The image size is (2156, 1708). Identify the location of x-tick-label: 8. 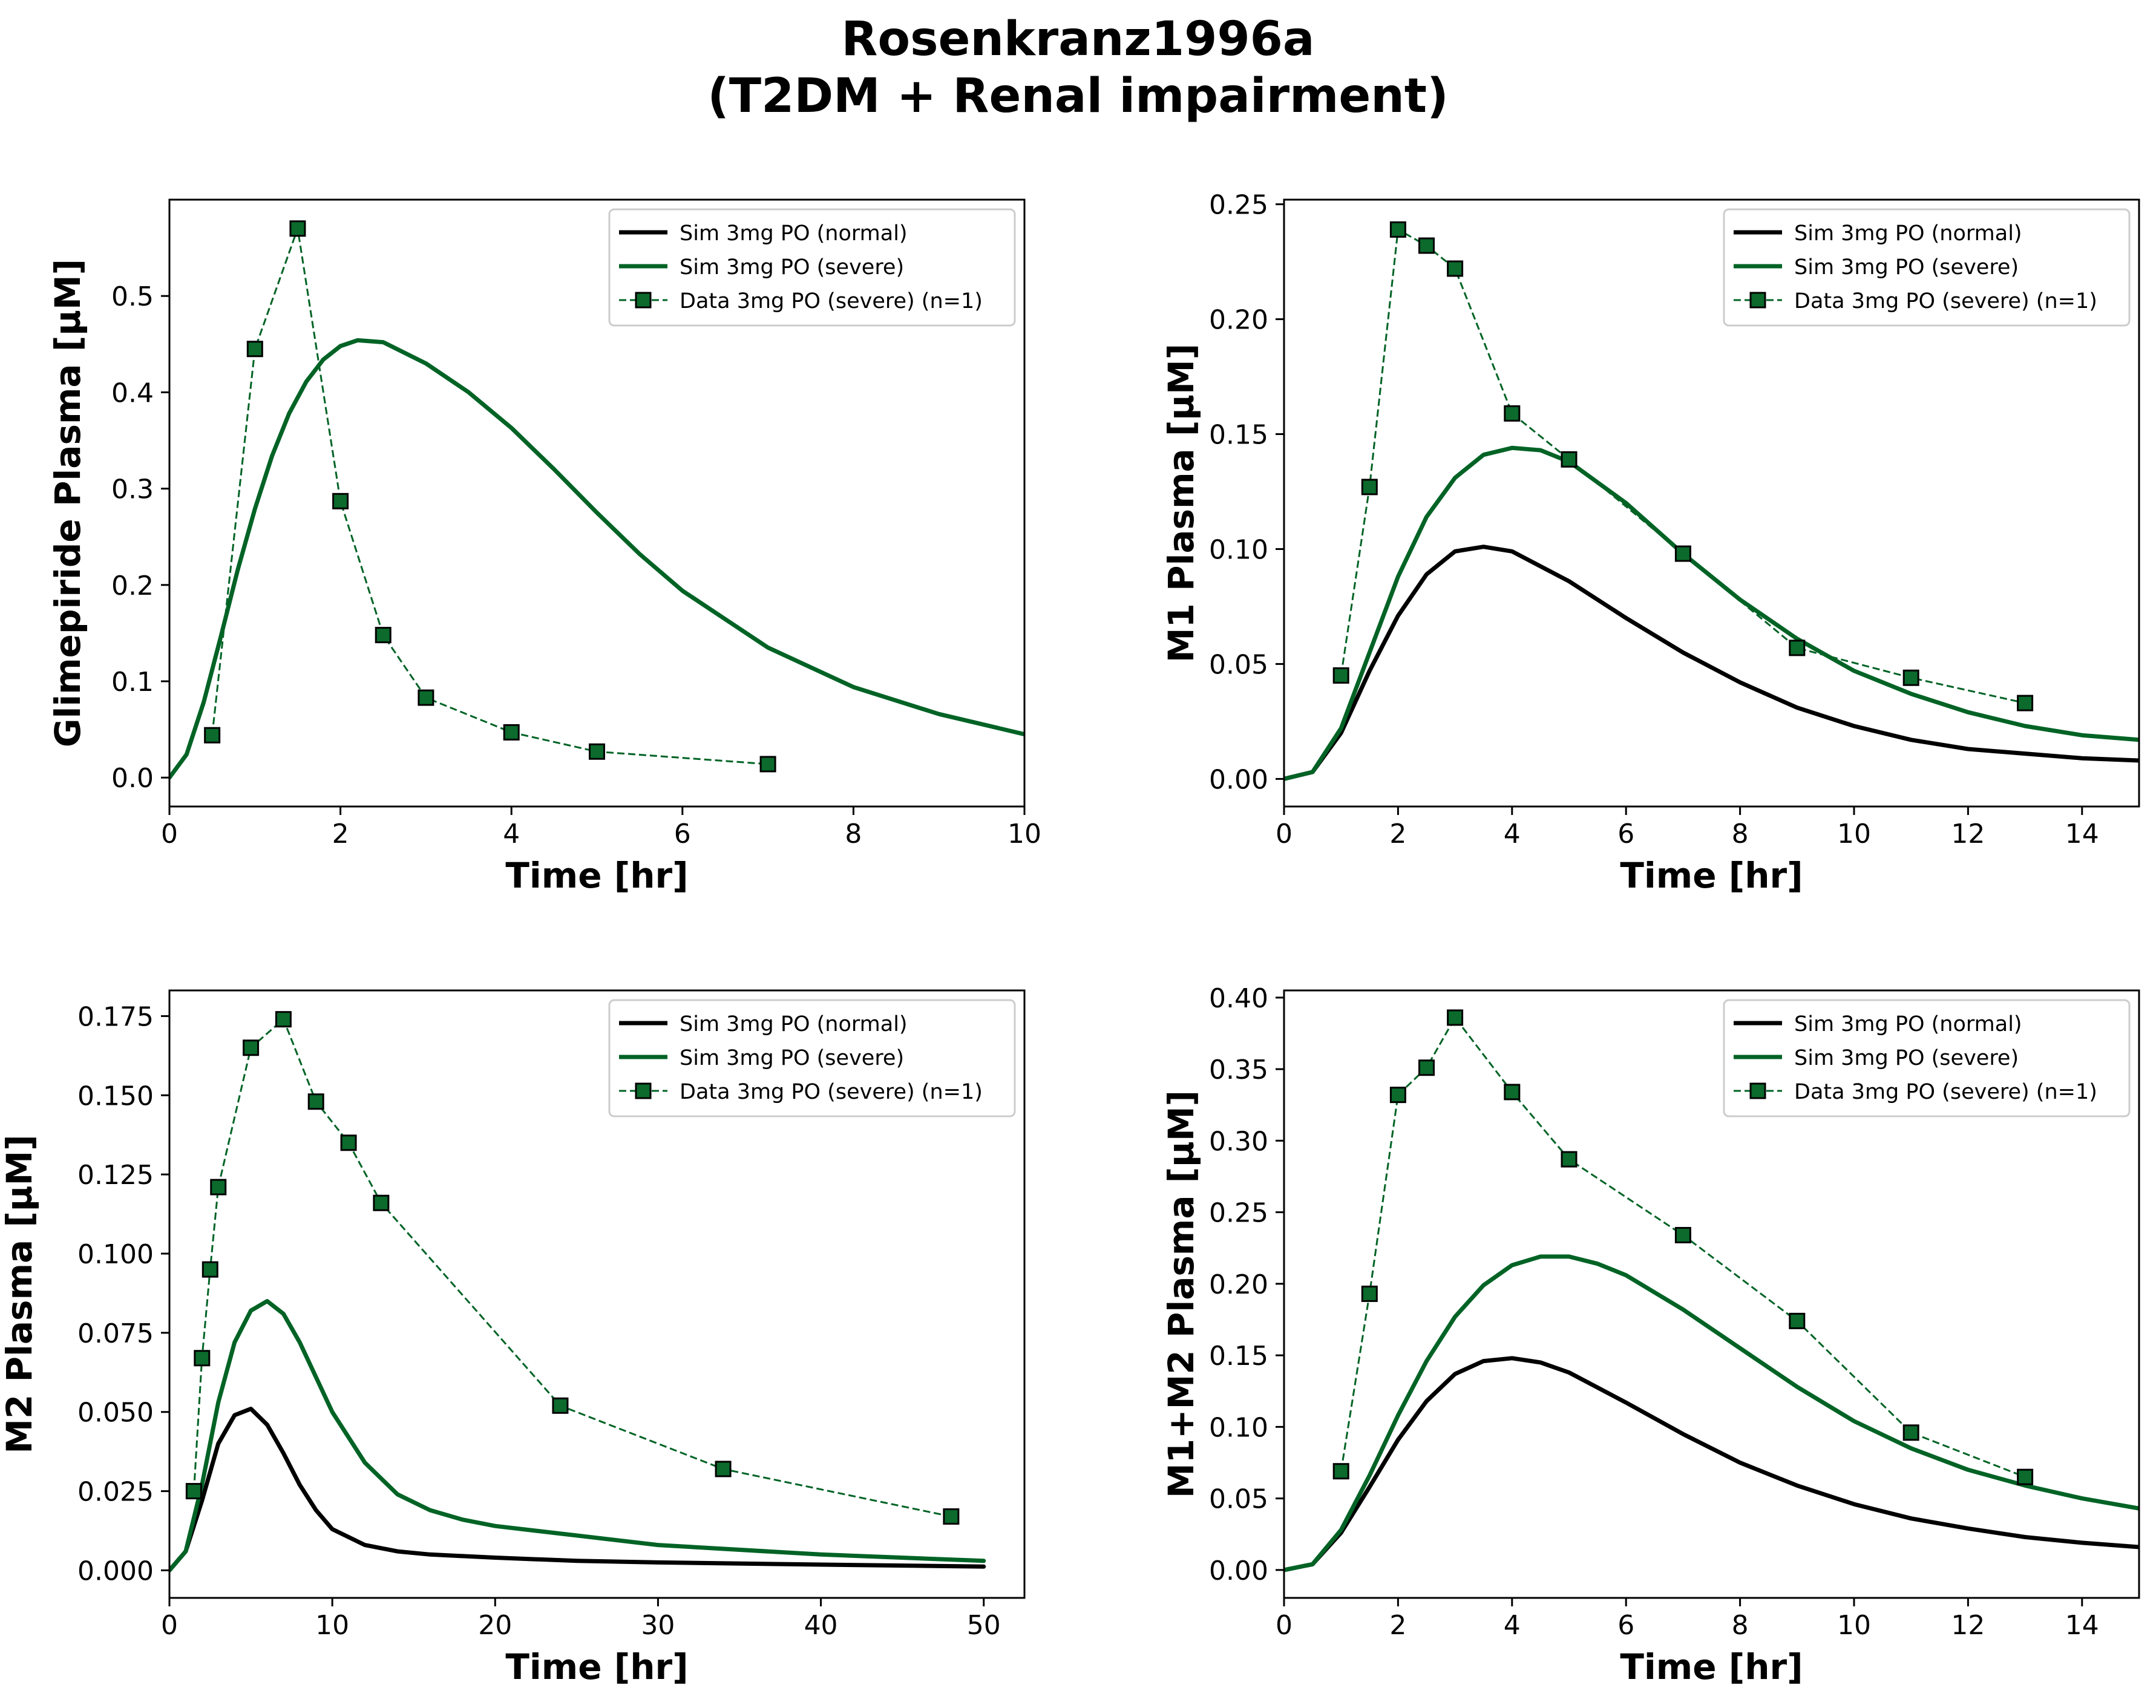
(1740, 834).